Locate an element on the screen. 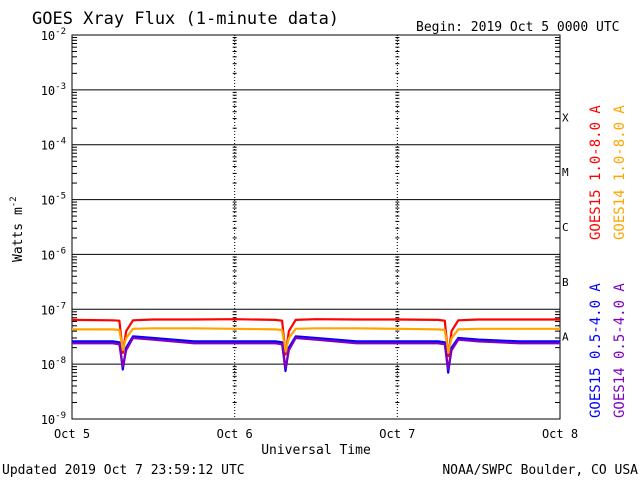 The image size is (640, 484). legend-entry: GOES15 0.5-4.0 A is located at coordinates (596, 350).